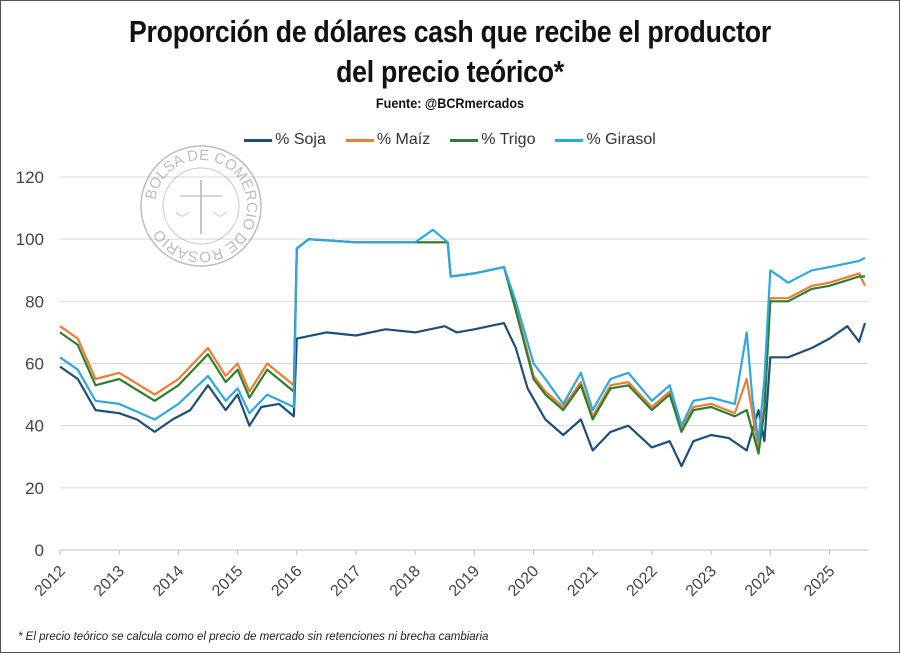  I want to click on bcr-seal-logo: BOLSA DE COMERCIO DE ROSARIO, so click(201, 206).